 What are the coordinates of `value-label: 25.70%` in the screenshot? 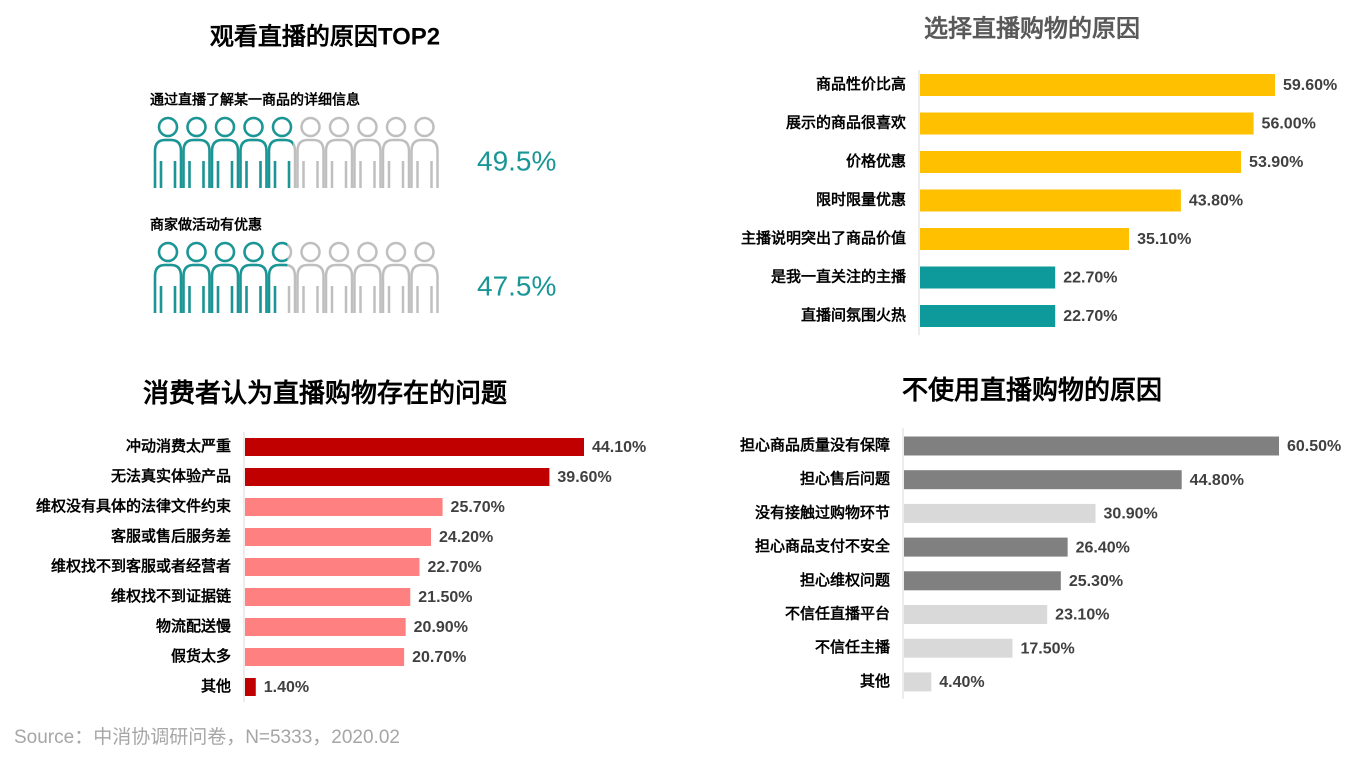 It's located at (478, 507).